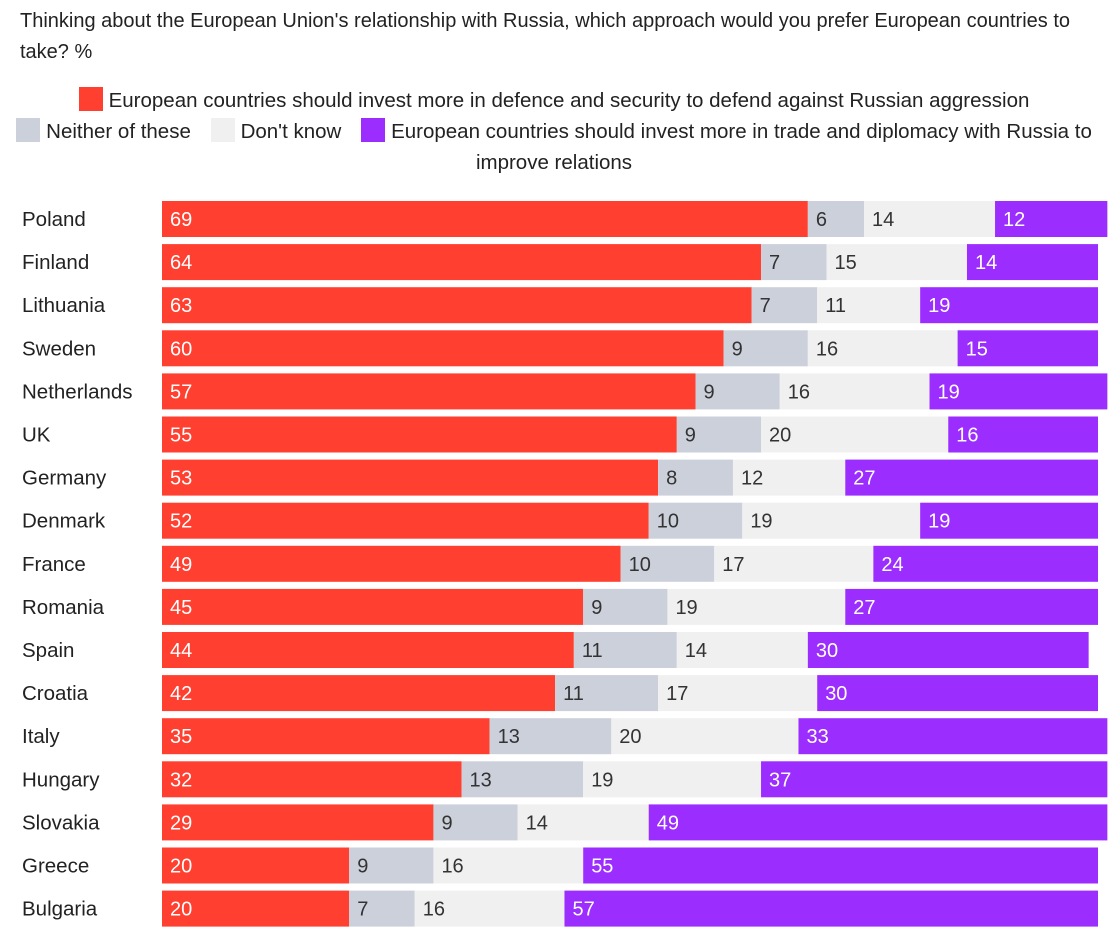  What do you see at coordinates (854, 391) in the screenshot?
I see `bar-netherlands-dont-know` at bounding box center [854, 391].